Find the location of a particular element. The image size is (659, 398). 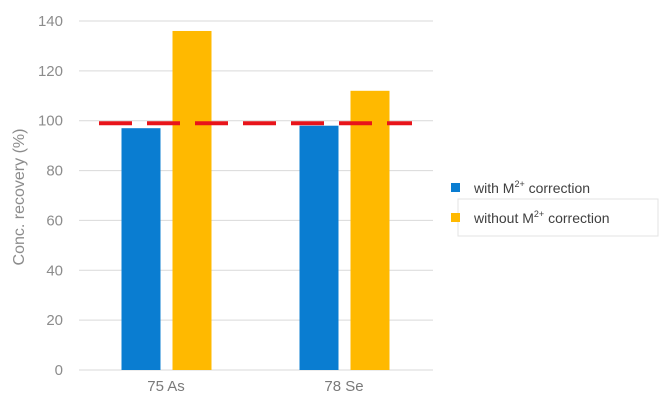

legend-entry-label: with M2+ correction is located at coordinates (531, 187).